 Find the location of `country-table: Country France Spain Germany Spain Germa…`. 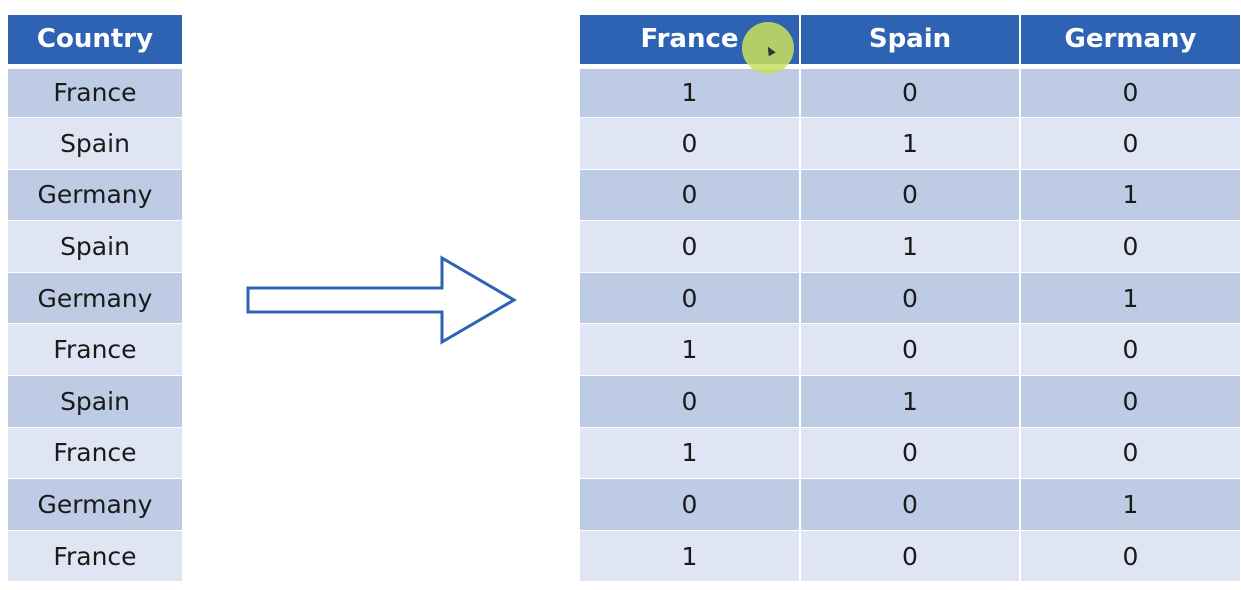

country-table: Country France Spain Germany Spain Germa… is located at coordinates (95, 299).